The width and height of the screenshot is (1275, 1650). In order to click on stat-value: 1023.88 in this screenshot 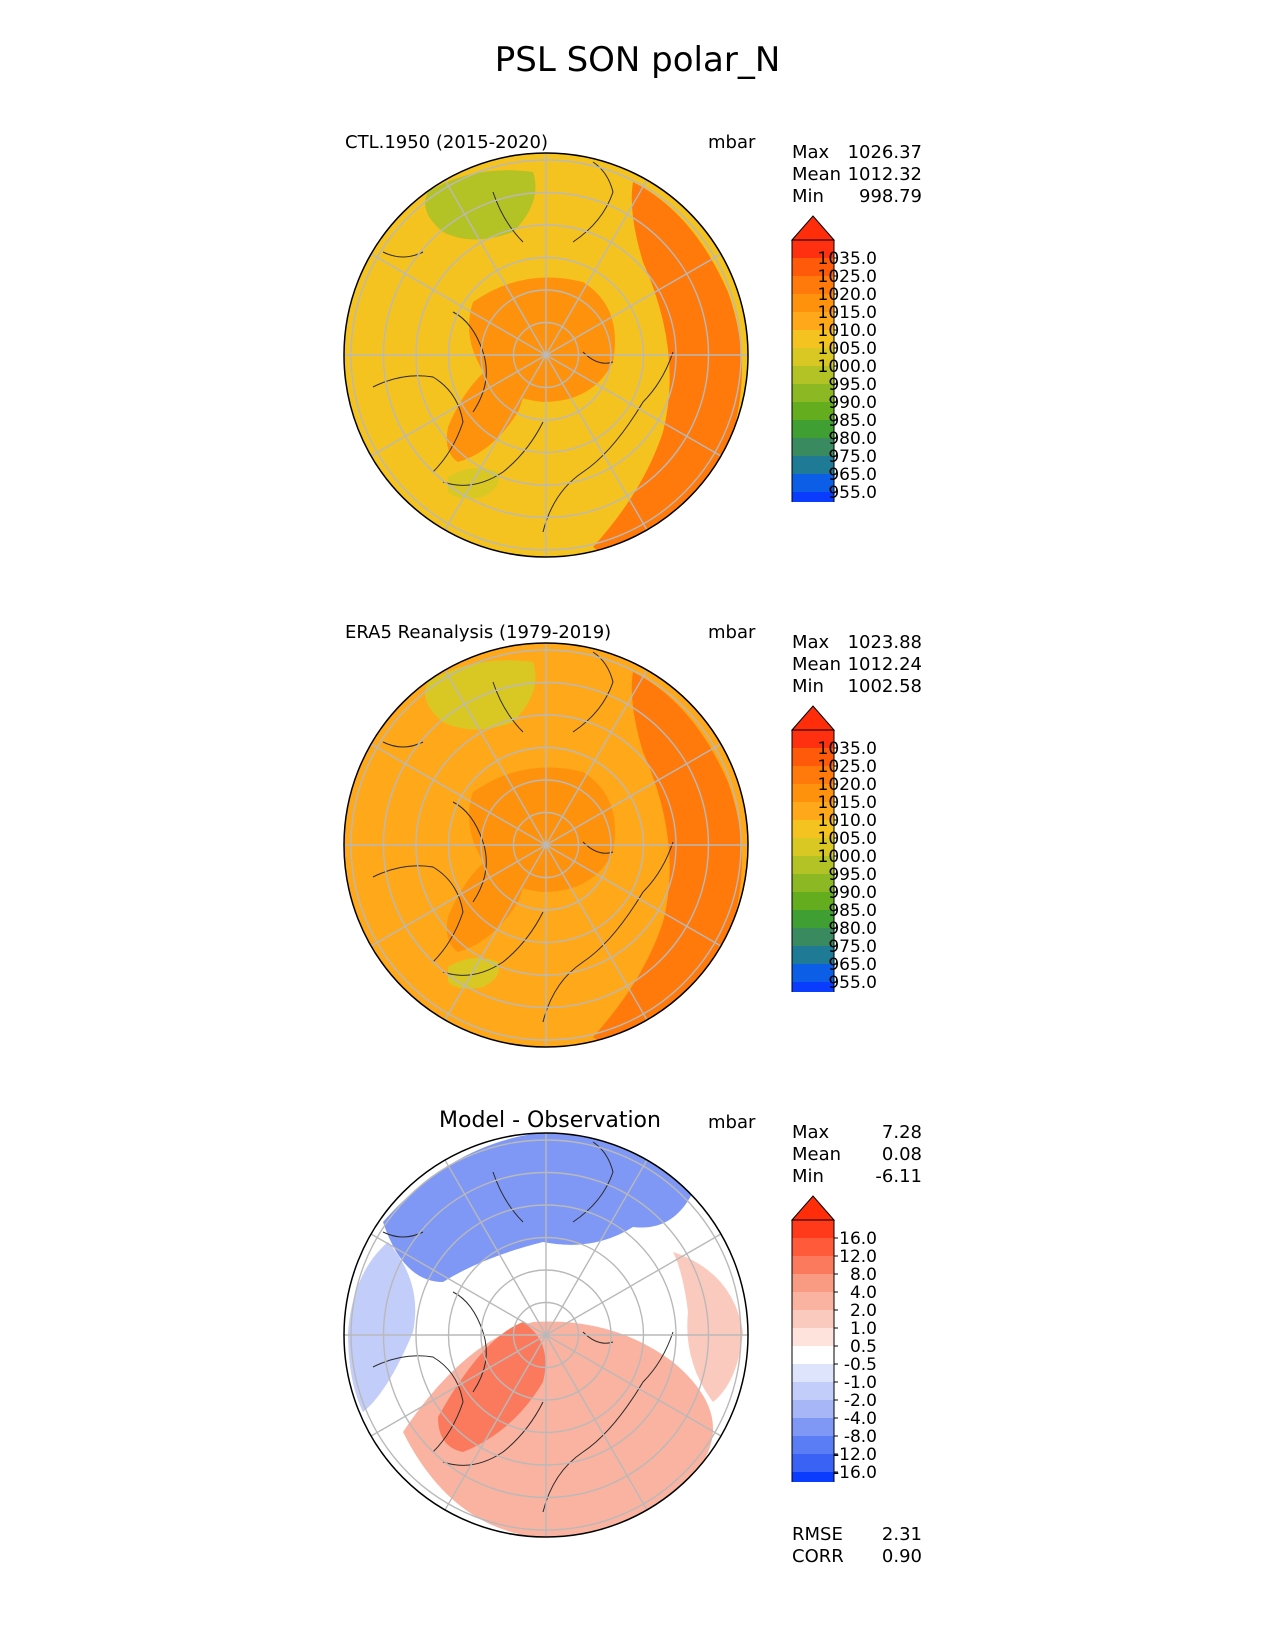, I will do `click(885, 643)`.